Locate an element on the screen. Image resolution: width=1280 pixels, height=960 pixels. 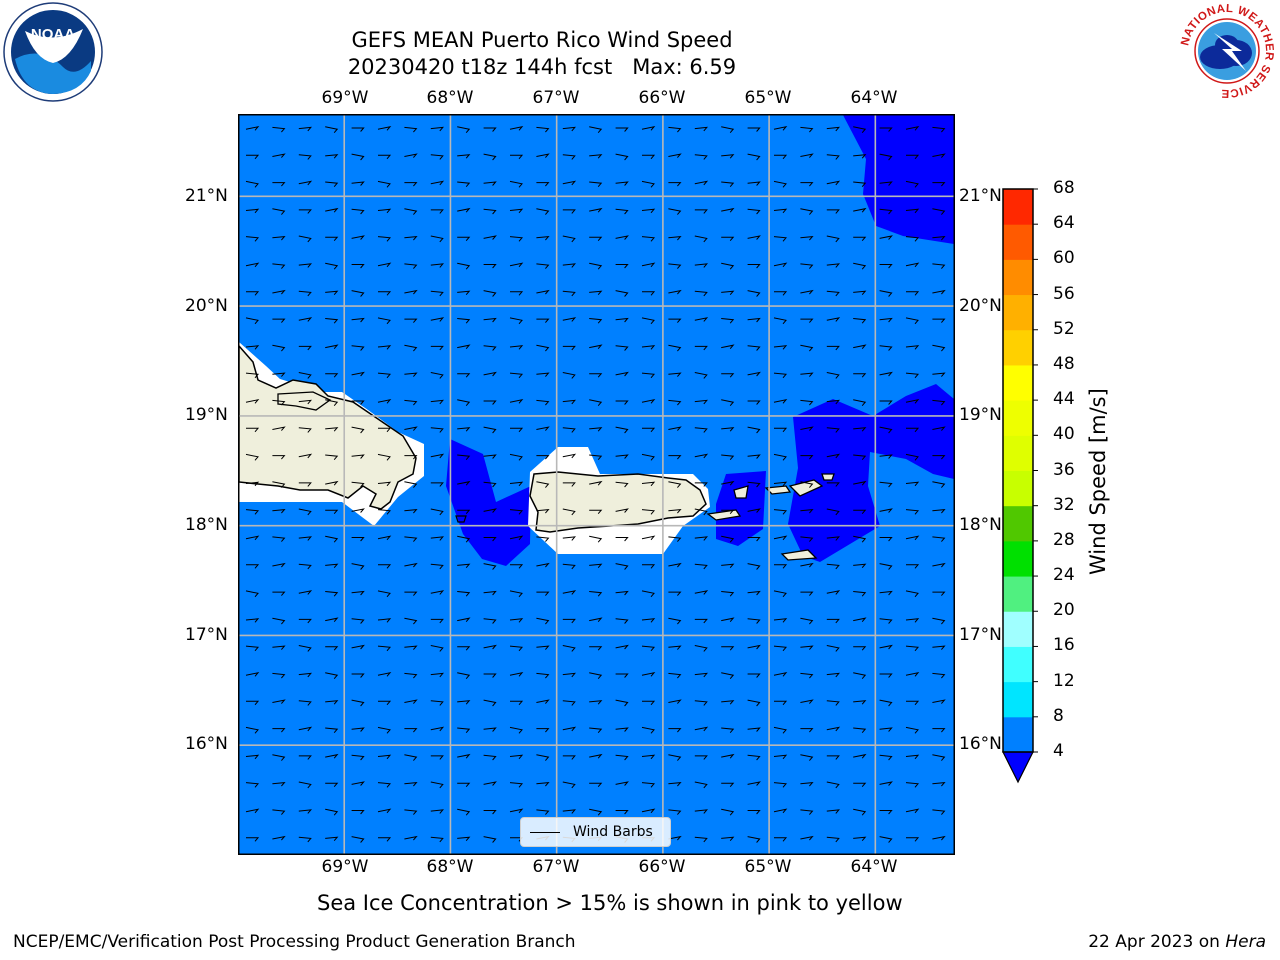
colorbar-tick-label: 36 is located at coordinates (1064, 469).